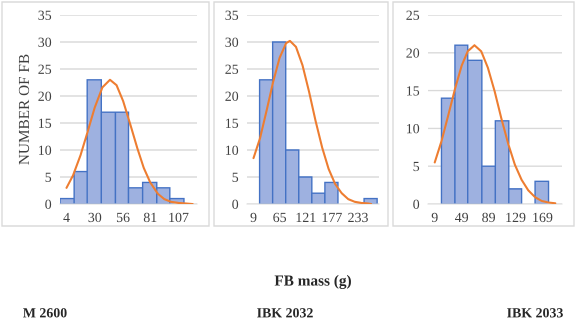 The height and width of the screenshot is (320, 577). Describe the element at coordinates (488, 217) in the screenshot. I see `x-tick-label: 89` at that location.